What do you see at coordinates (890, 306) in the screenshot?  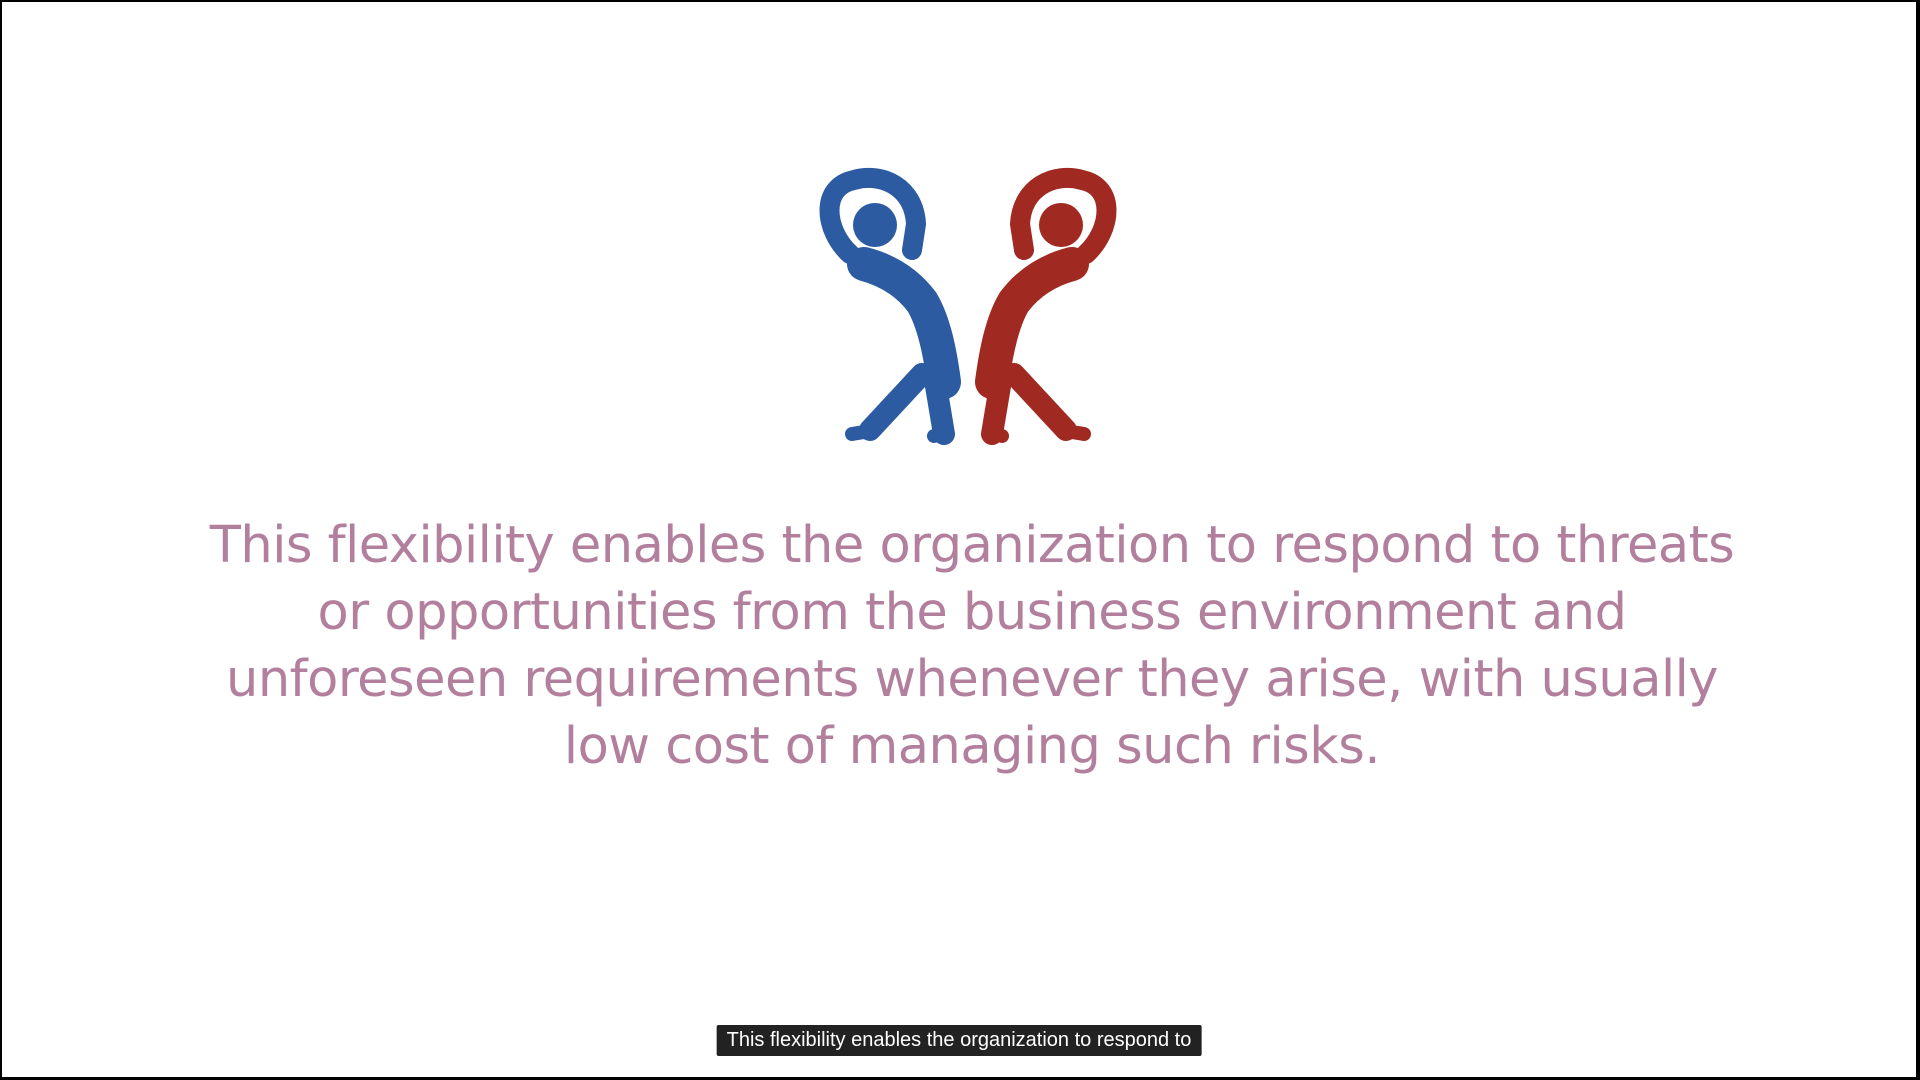 I see `blue-figure-icon` at bounding box center [890, 306].